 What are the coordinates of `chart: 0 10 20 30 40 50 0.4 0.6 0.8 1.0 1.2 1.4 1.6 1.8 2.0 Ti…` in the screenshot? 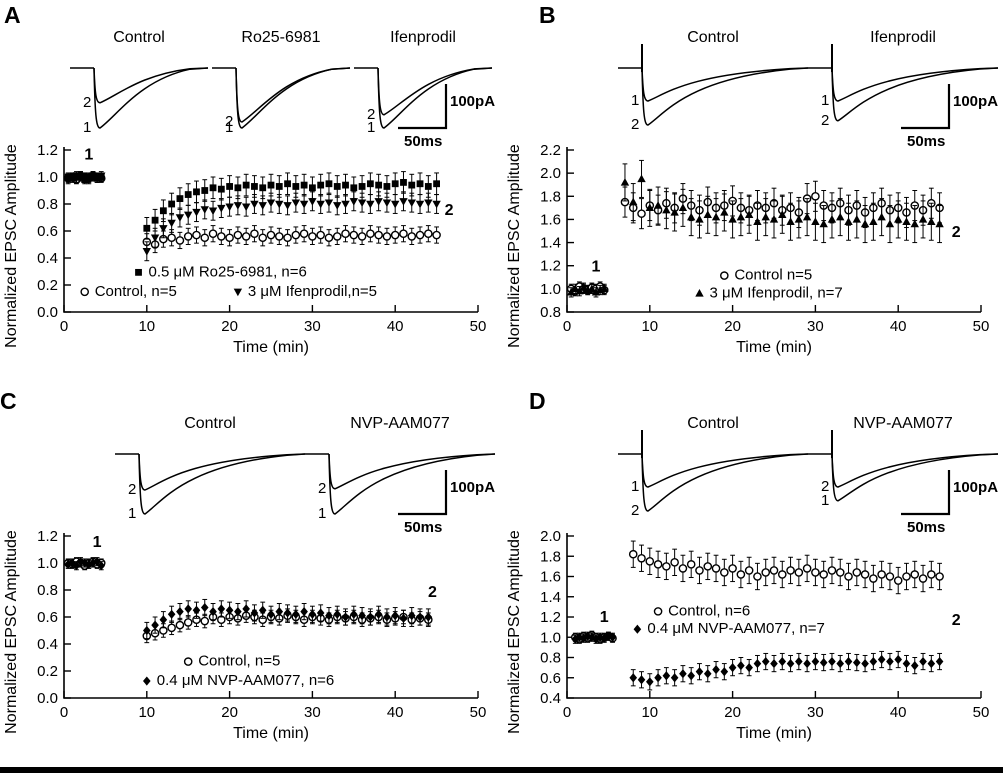 It's located at (747, 635).